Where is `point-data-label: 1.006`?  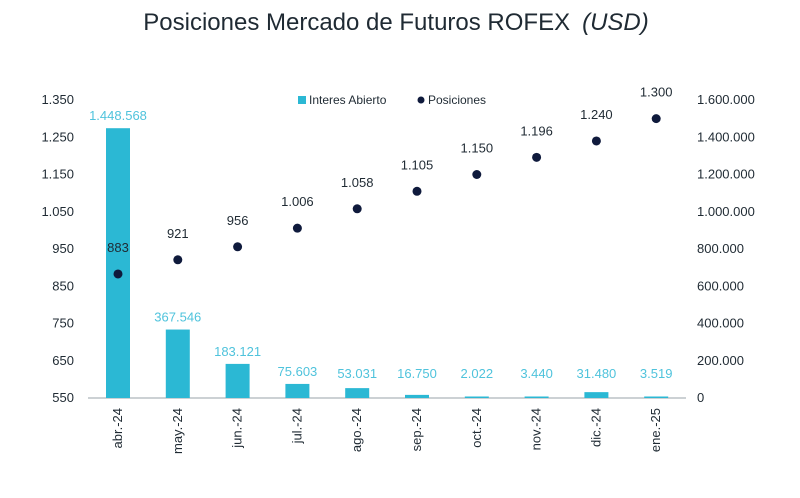 point-data-label: 1.006 is located at coordinates (297, 201).